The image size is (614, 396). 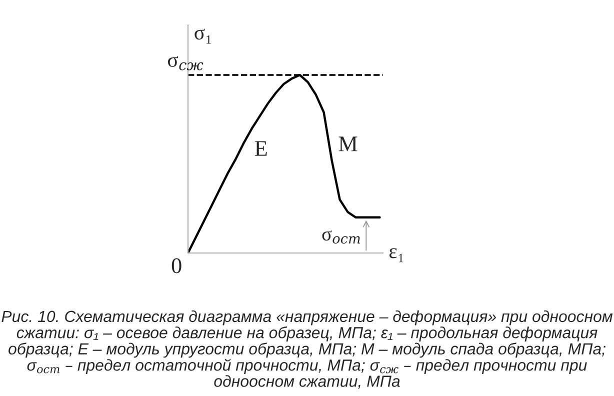 I want to click on annotation: M, so click(x=348, y=144).